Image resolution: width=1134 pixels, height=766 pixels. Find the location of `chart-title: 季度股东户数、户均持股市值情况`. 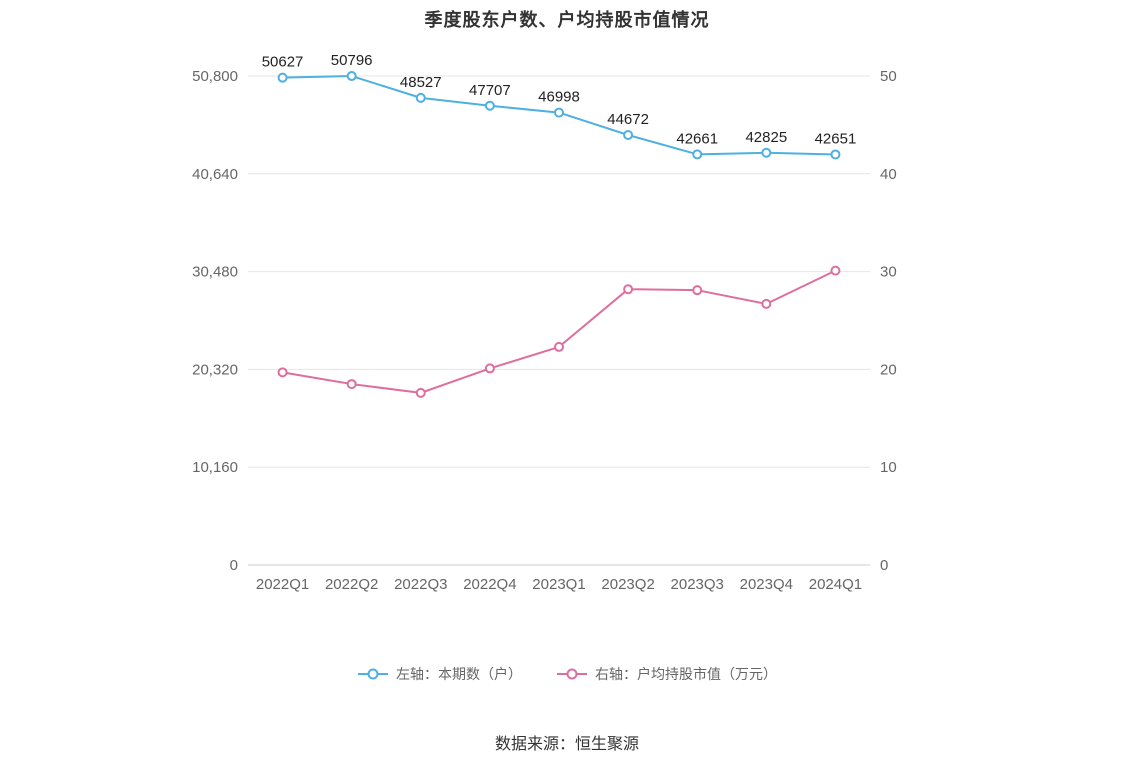

chart-title: 季度股东户数、户均持股市值情况 is located at coordinates (567, 20).